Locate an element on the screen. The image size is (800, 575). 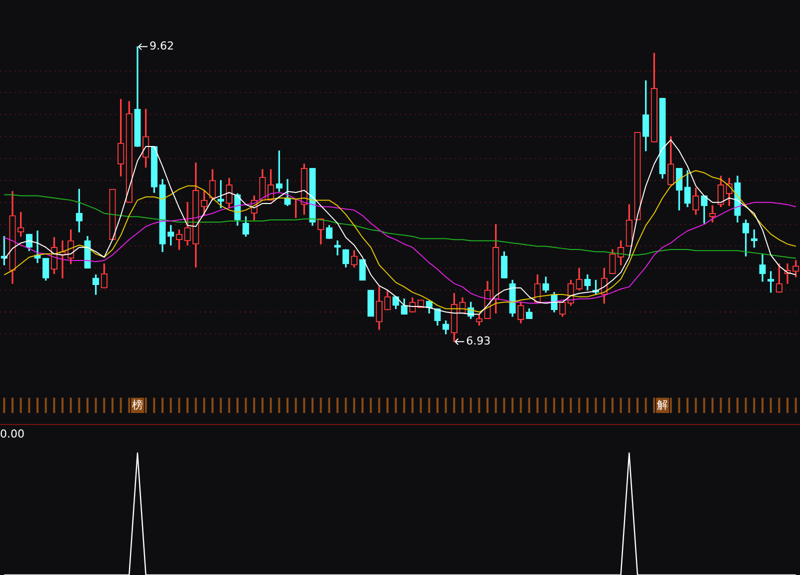
text: 0.00 is located at coordinates (12, 433).